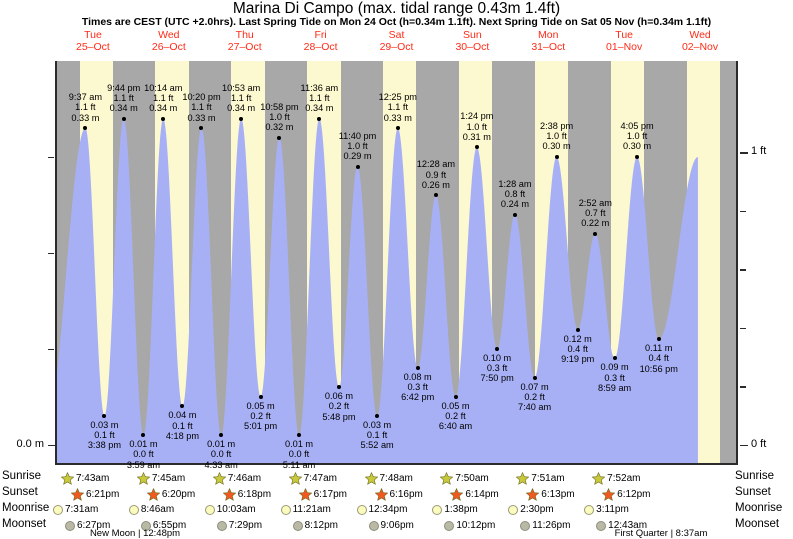 This screenshot has width=793, height=539. What do you see at coordinates (93, 46) in the screenshot?
I see `day-date: 25–Oct` at bounding box center [93, 46].